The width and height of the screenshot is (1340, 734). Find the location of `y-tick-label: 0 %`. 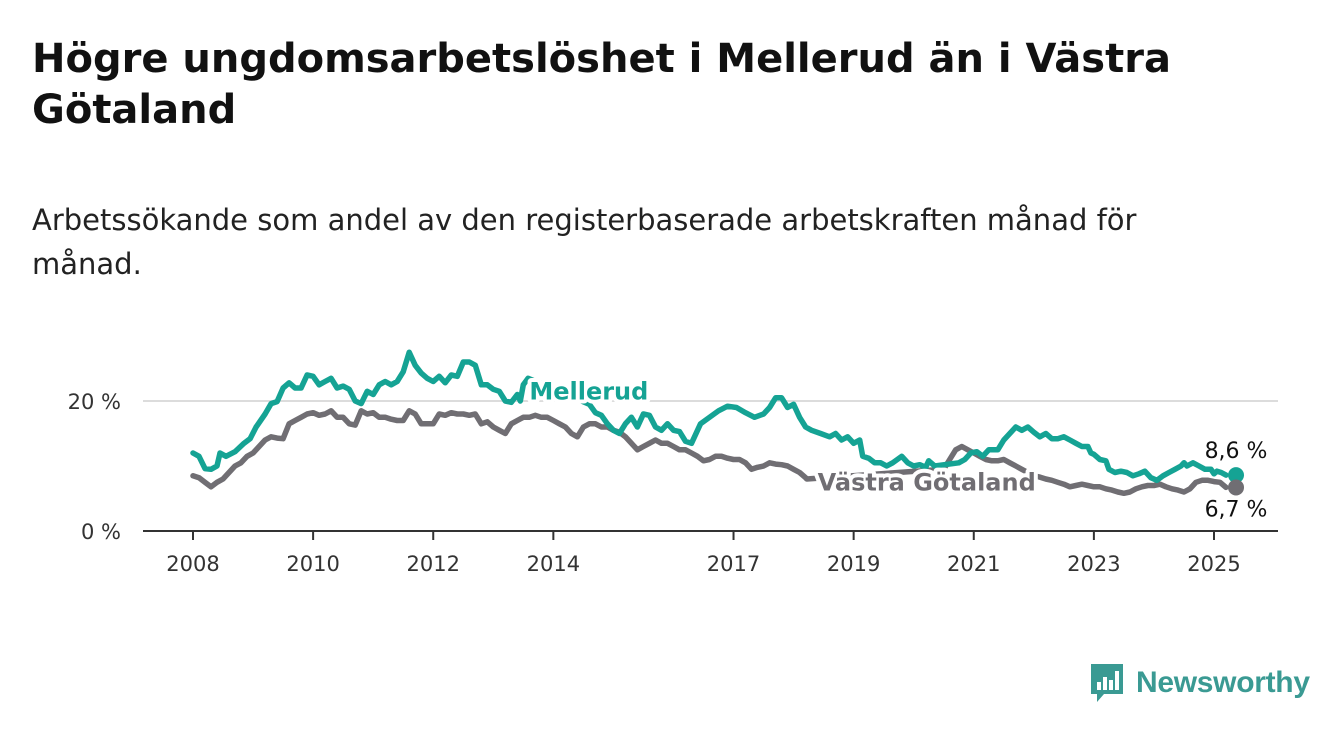

y-tick-label: 0 % is located at coordinates (101, 532).